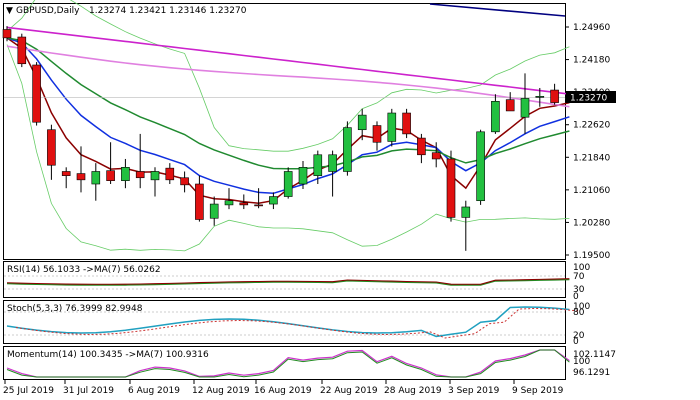 This screenshot has height=400, width=700. I want to click on current-price-tag, so click(591, 97).